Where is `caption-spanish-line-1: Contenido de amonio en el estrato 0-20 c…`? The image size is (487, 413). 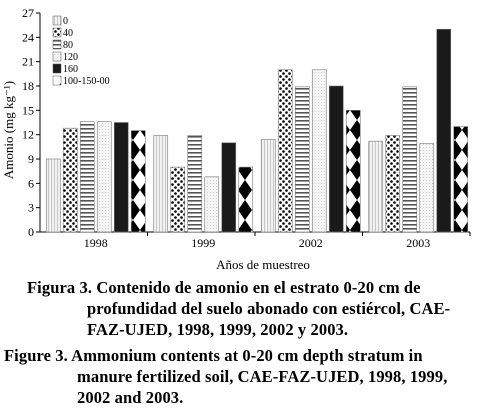 caption-spanish-line-1: Contenido de amonio en el estrato 0-20 c… is located at coordinates (258, 287).